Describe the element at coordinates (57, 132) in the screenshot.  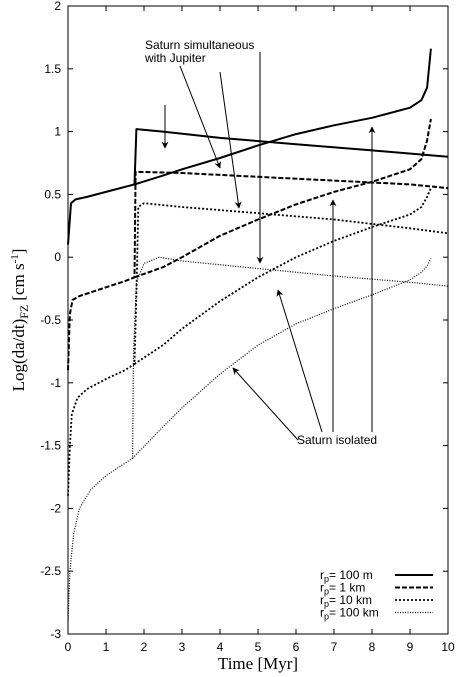
I see `y-tick-label: 1` at that location.